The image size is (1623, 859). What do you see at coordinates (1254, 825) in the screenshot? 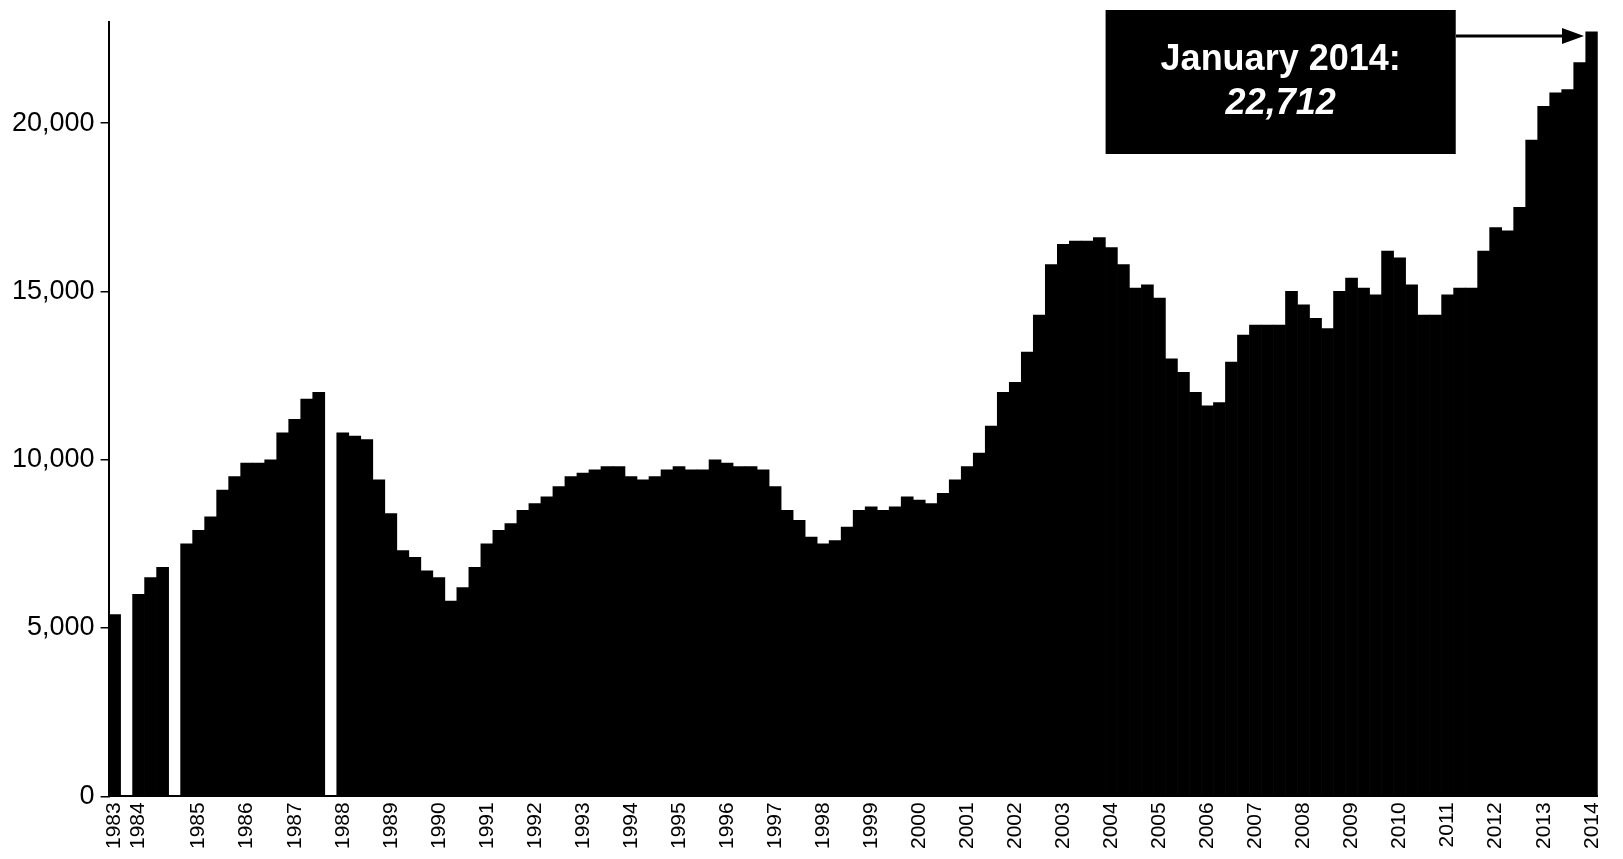
I see `x-tick-label: 2007` at bounding box center [1254, 825].